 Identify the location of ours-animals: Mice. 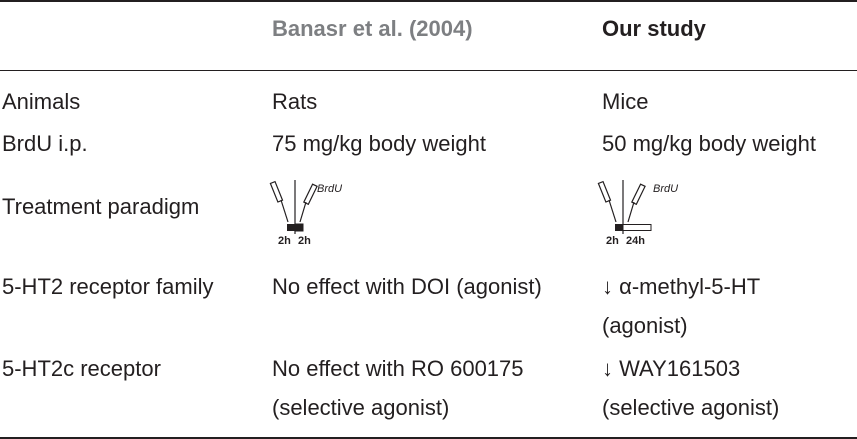
(625, 101).